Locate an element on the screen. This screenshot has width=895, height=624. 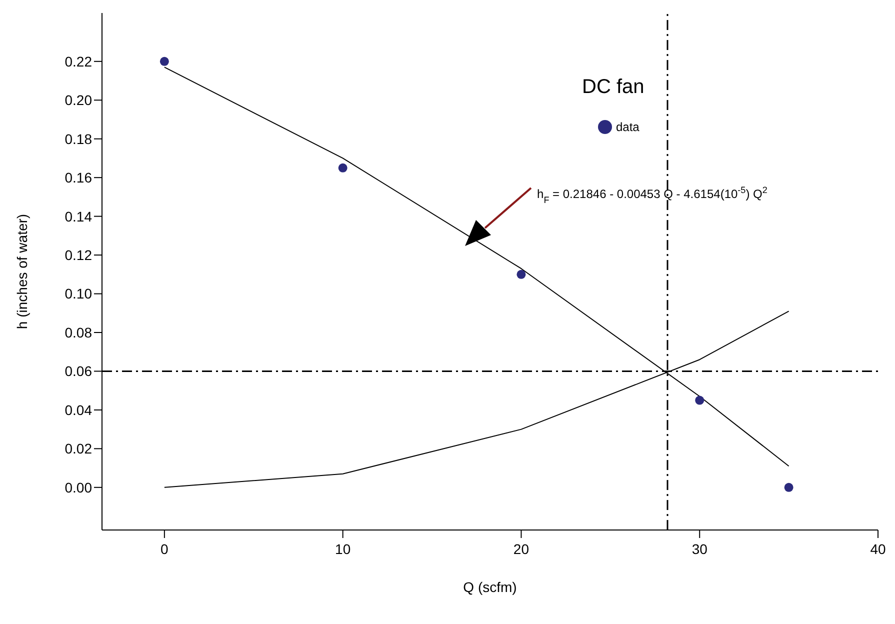
y-tick-label: 0.14 is located at coordinates (78, 216).